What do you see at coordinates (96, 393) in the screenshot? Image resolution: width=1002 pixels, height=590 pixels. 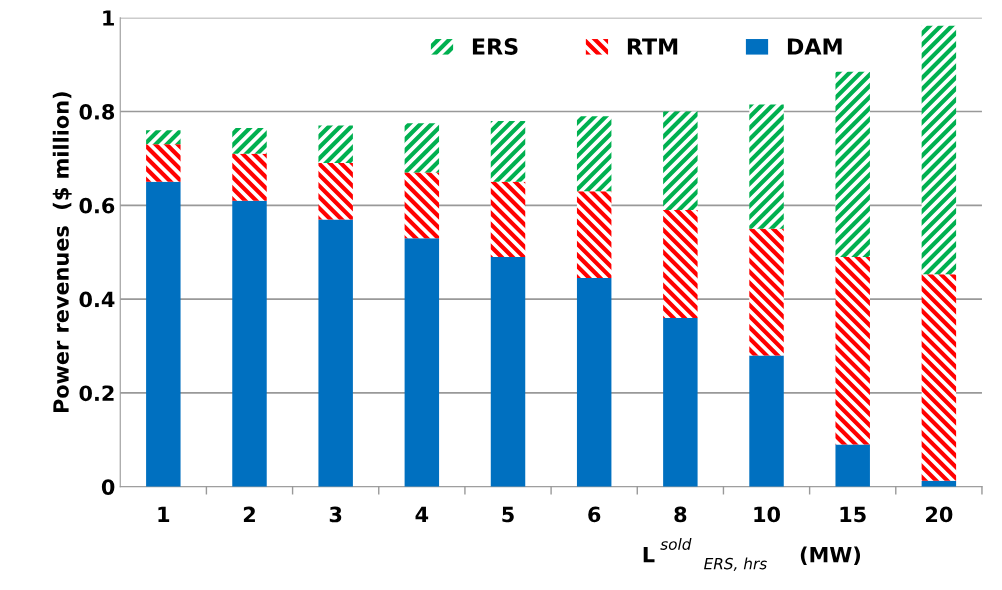 I see `y-tick-label: 0.2` at bounding box center [96, 393].